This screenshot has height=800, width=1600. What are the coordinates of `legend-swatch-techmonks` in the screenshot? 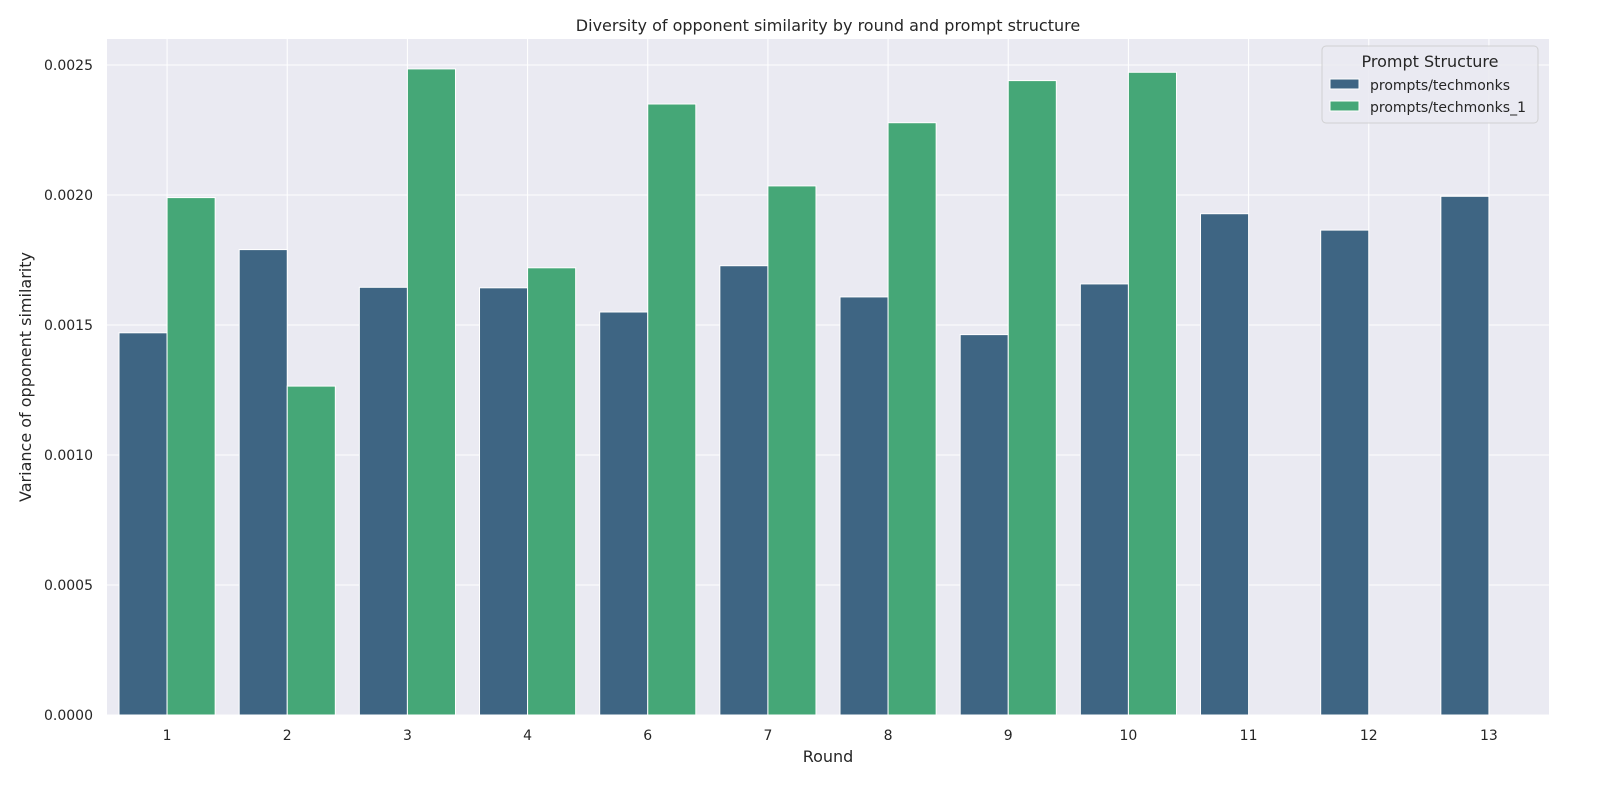 It's located at (1344, 84).